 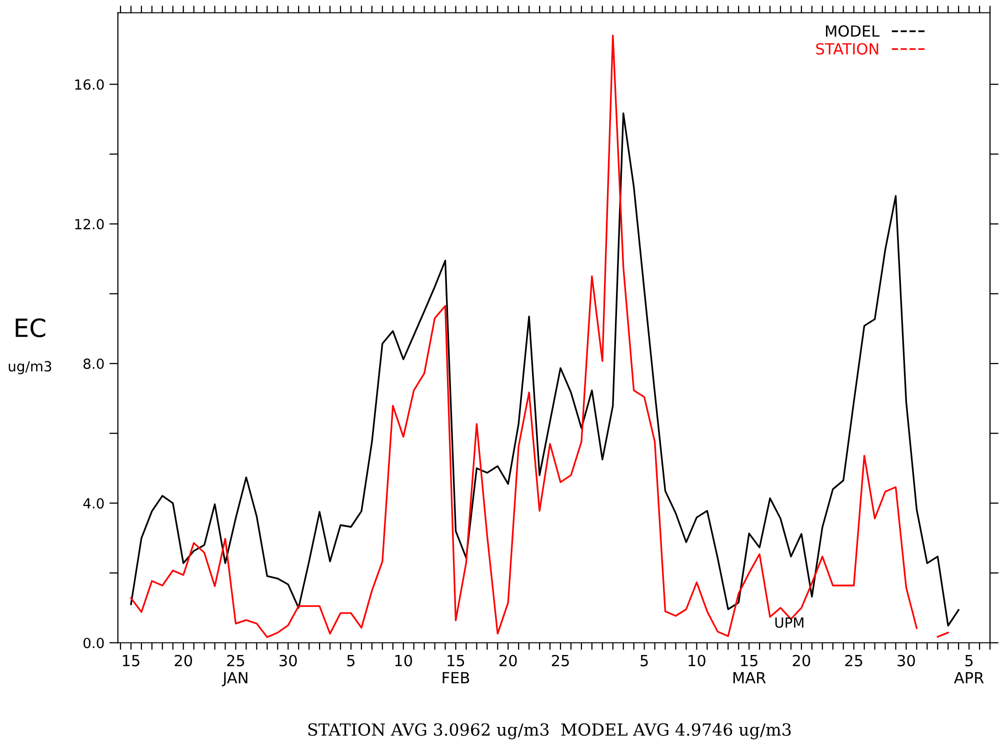 I want to click on y-tick-label: 4.0, so click(x=93, y=503).